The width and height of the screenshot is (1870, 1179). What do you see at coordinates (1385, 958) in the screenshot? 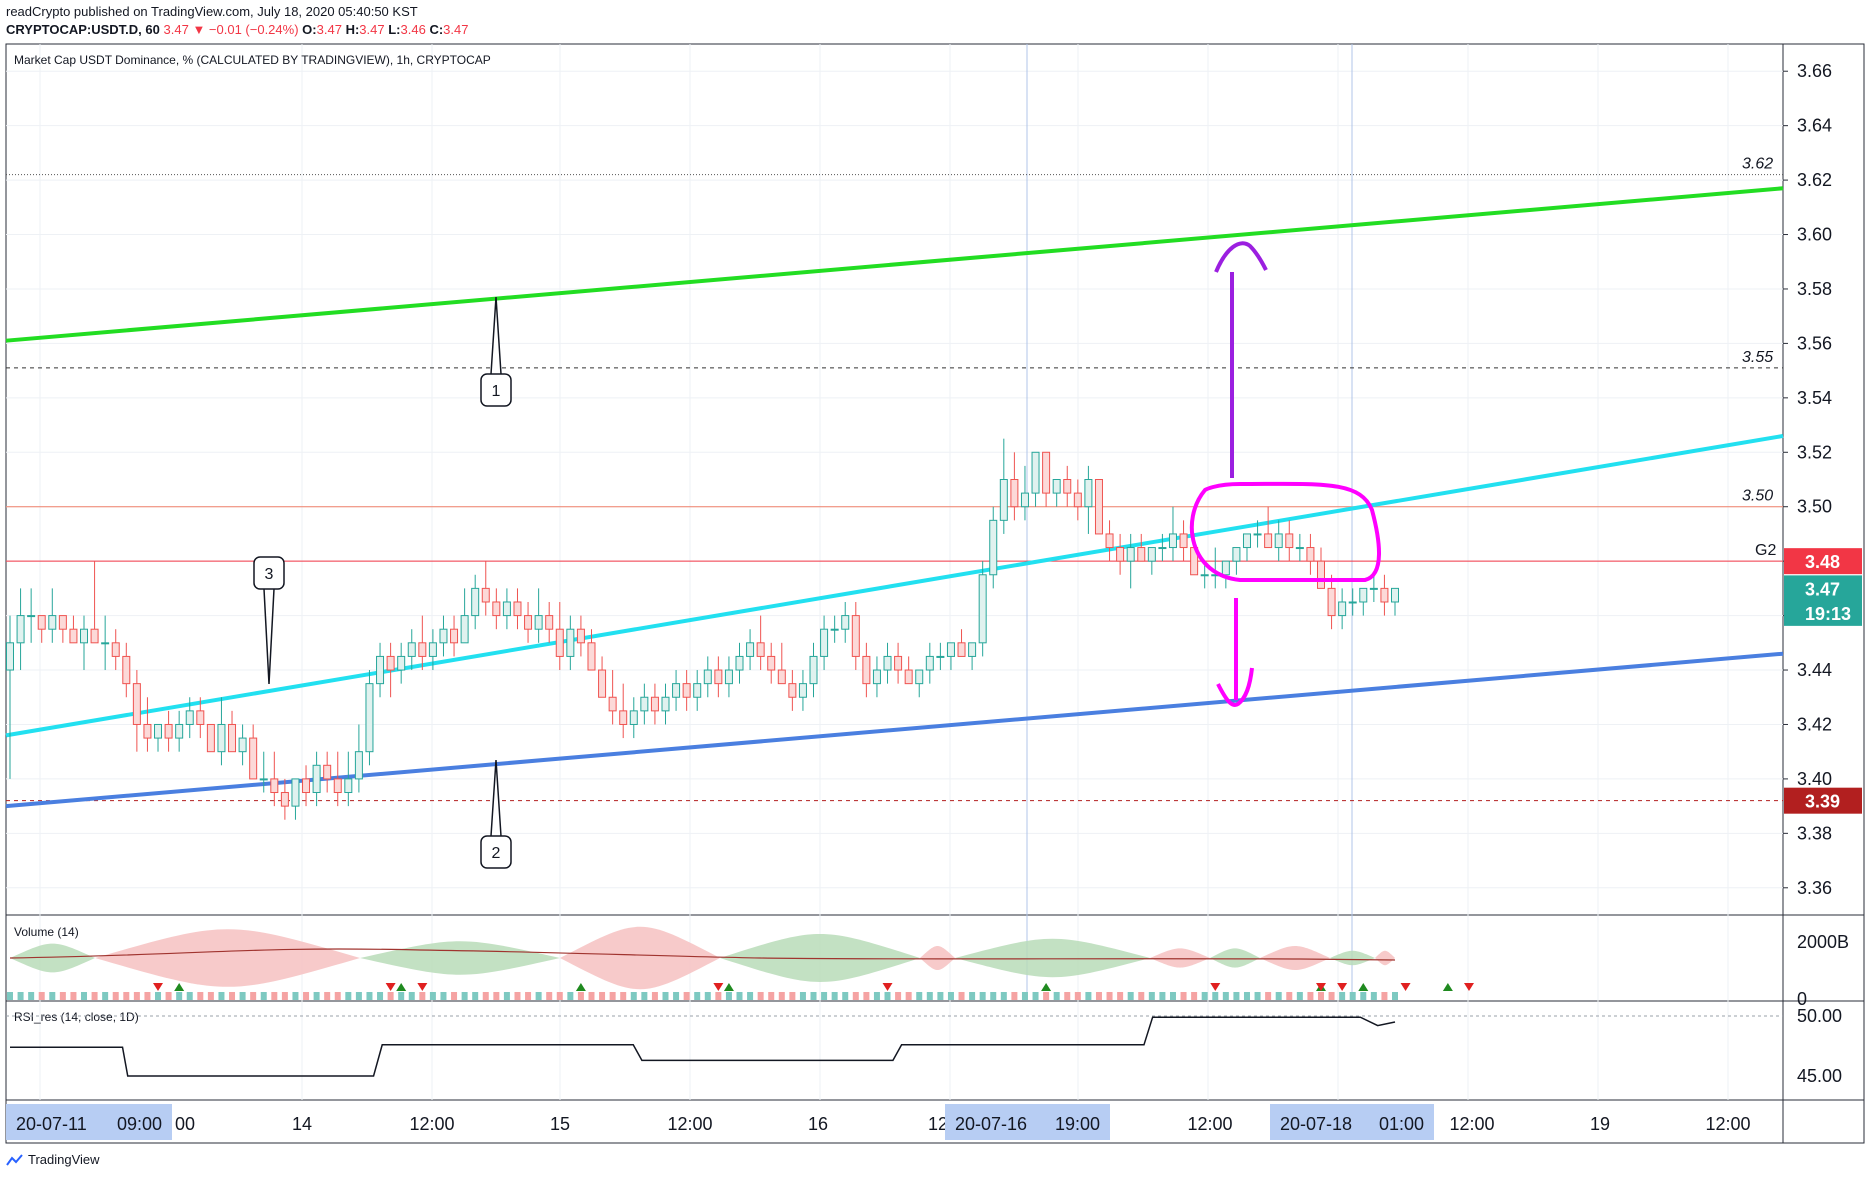
I see `volume-cloud` at bounding box center [1385, 958].